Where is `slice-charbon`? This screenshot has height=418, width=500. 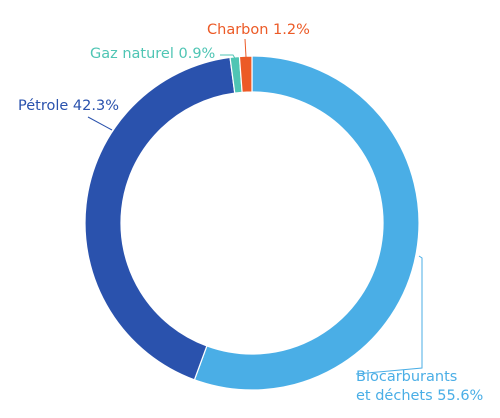
slice-charbon is located at coordinates (245, 74).